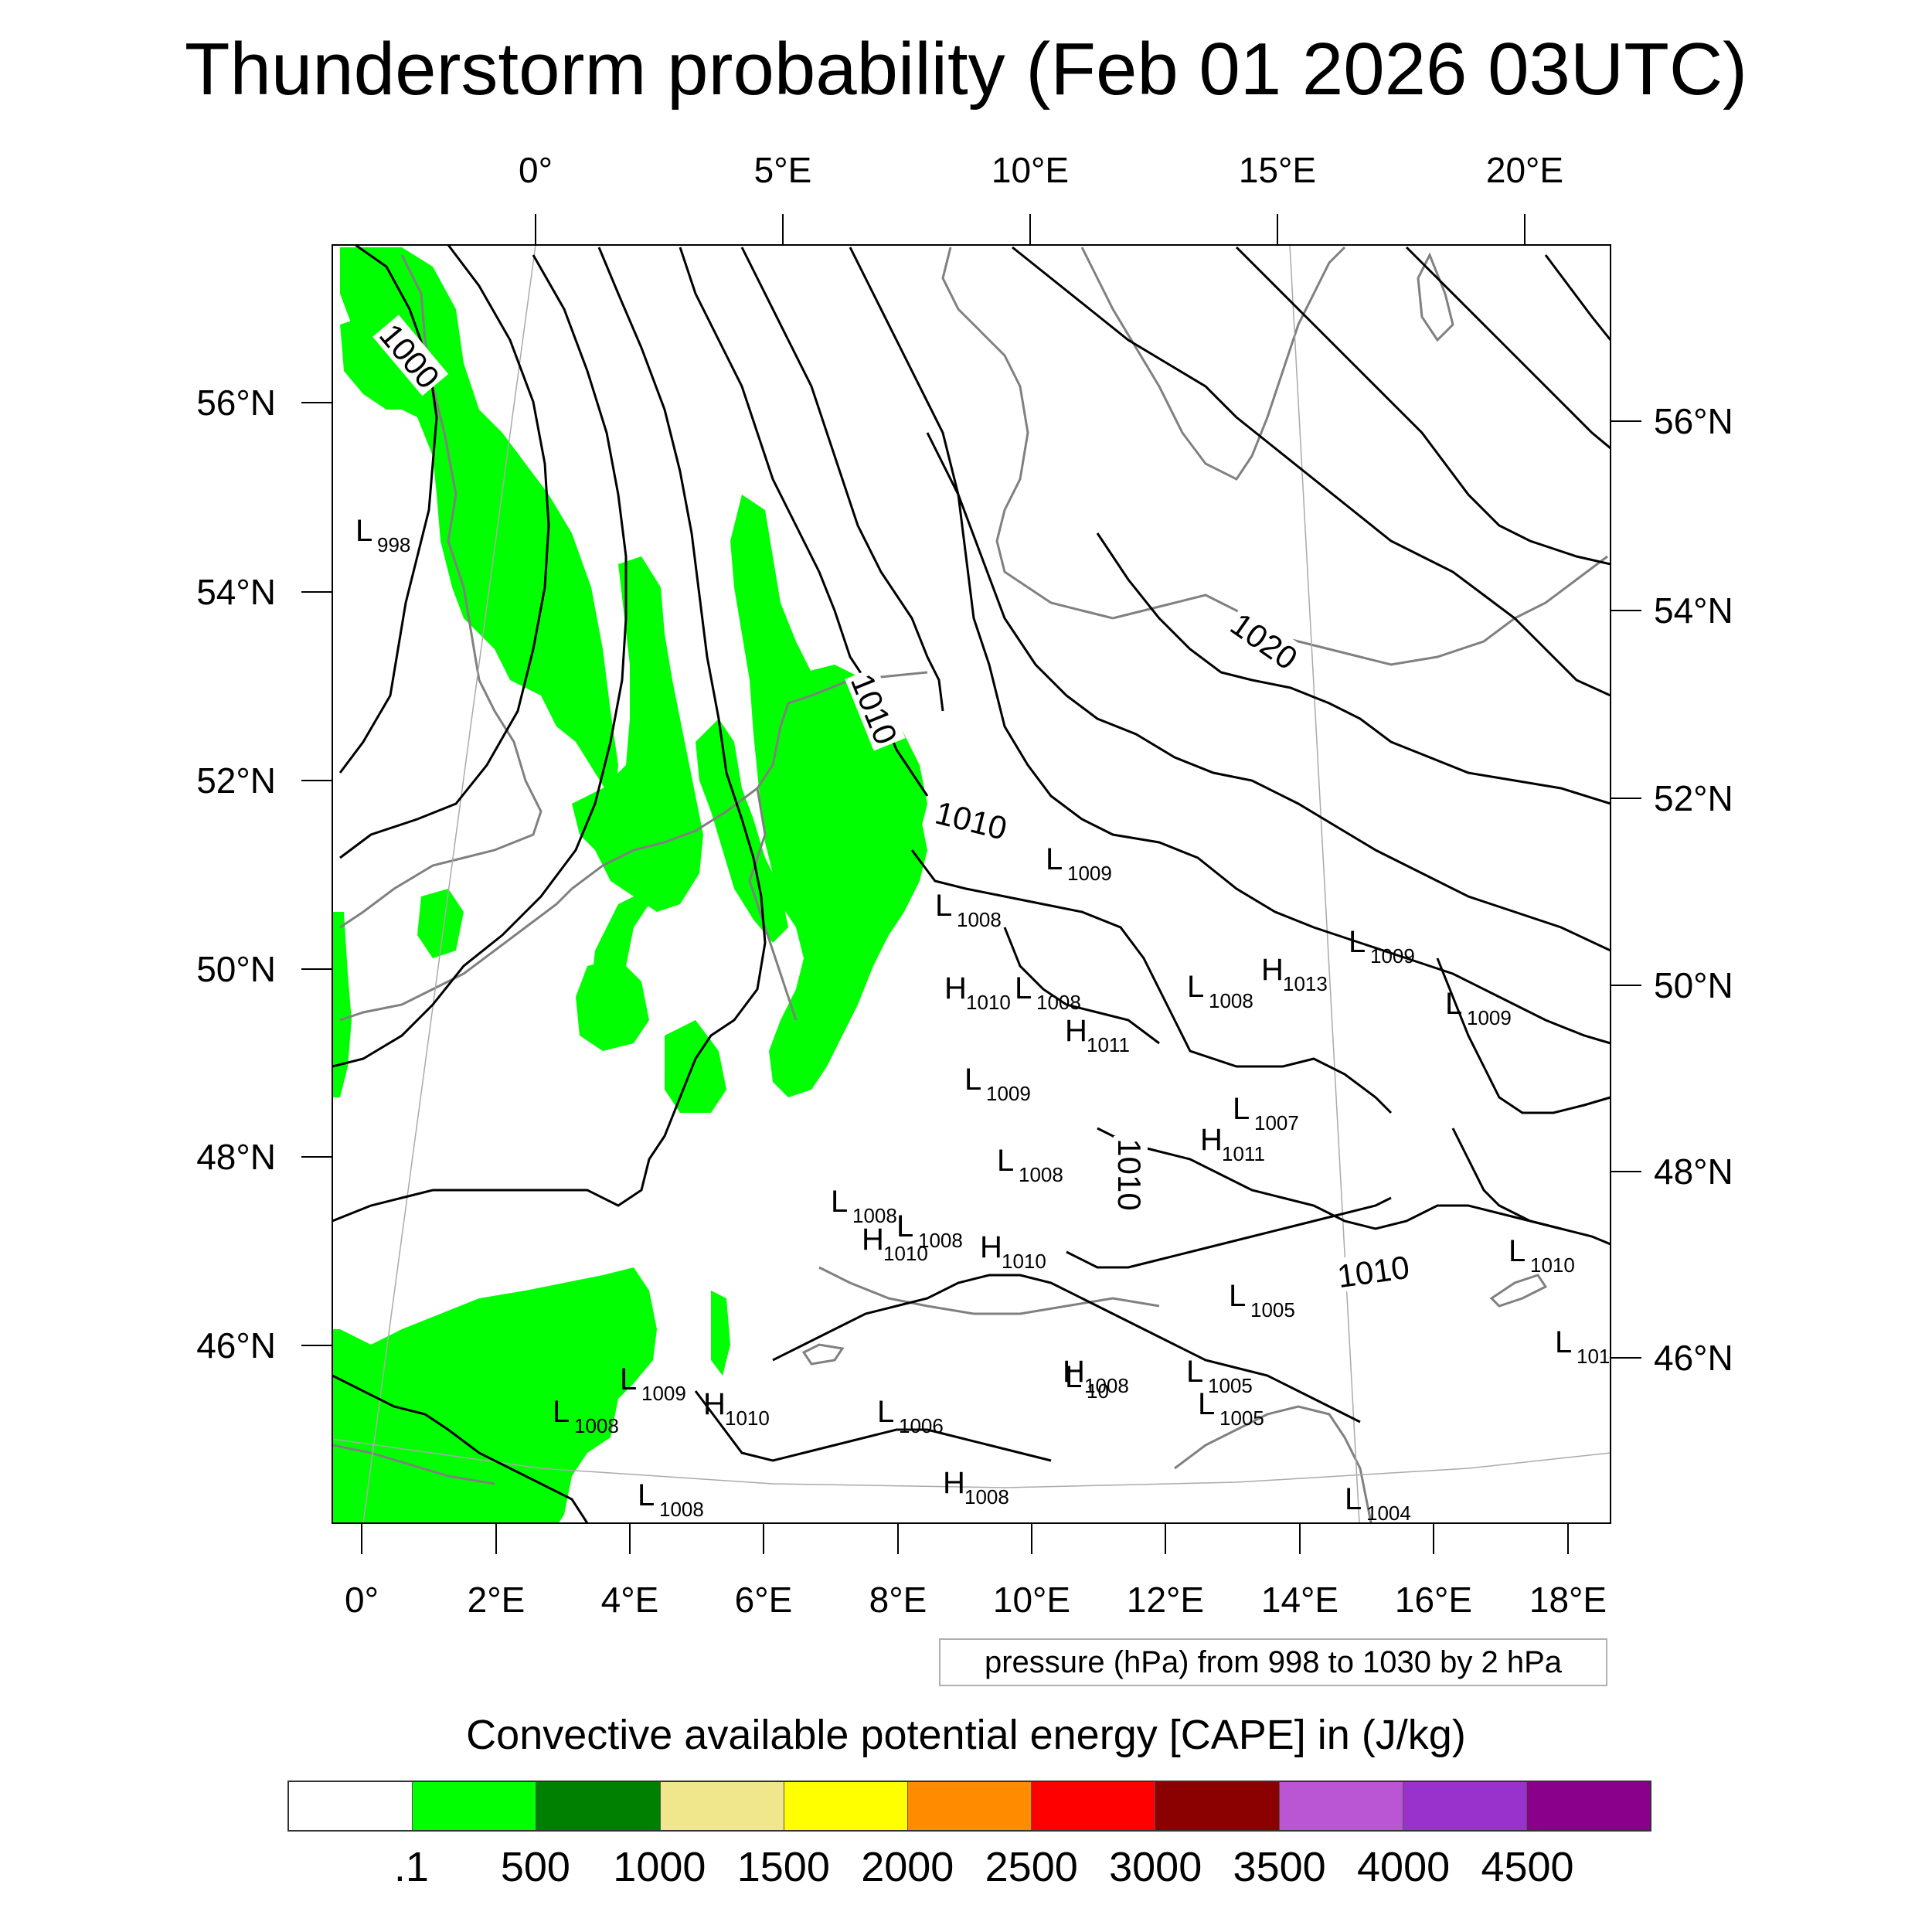 This screenshot has height=1932, width=1932. Describe the element at coordinates (638, 734) in the screenshot. I see `cape-area-central` at that location.